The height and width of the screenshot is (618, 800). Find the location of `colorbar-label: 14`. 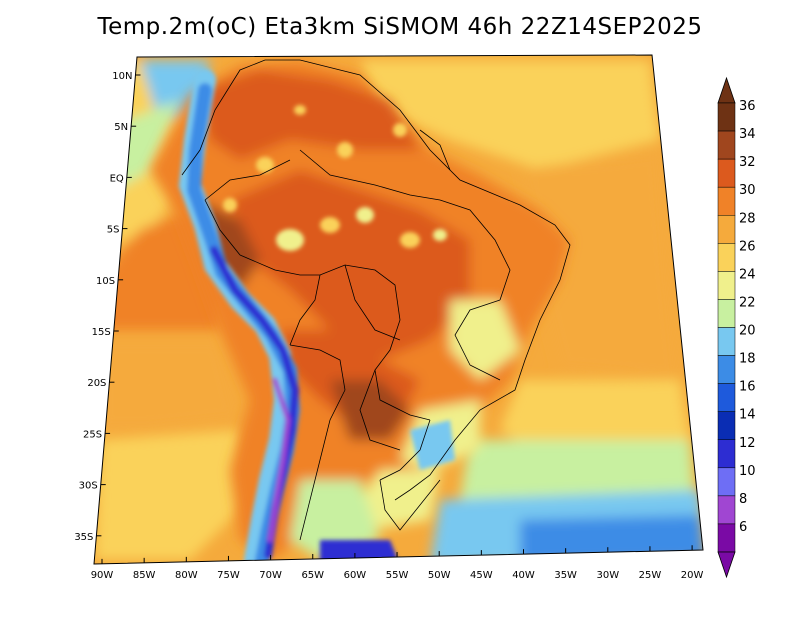

colorbar-label: 14 is located at coordinates (747, 415).